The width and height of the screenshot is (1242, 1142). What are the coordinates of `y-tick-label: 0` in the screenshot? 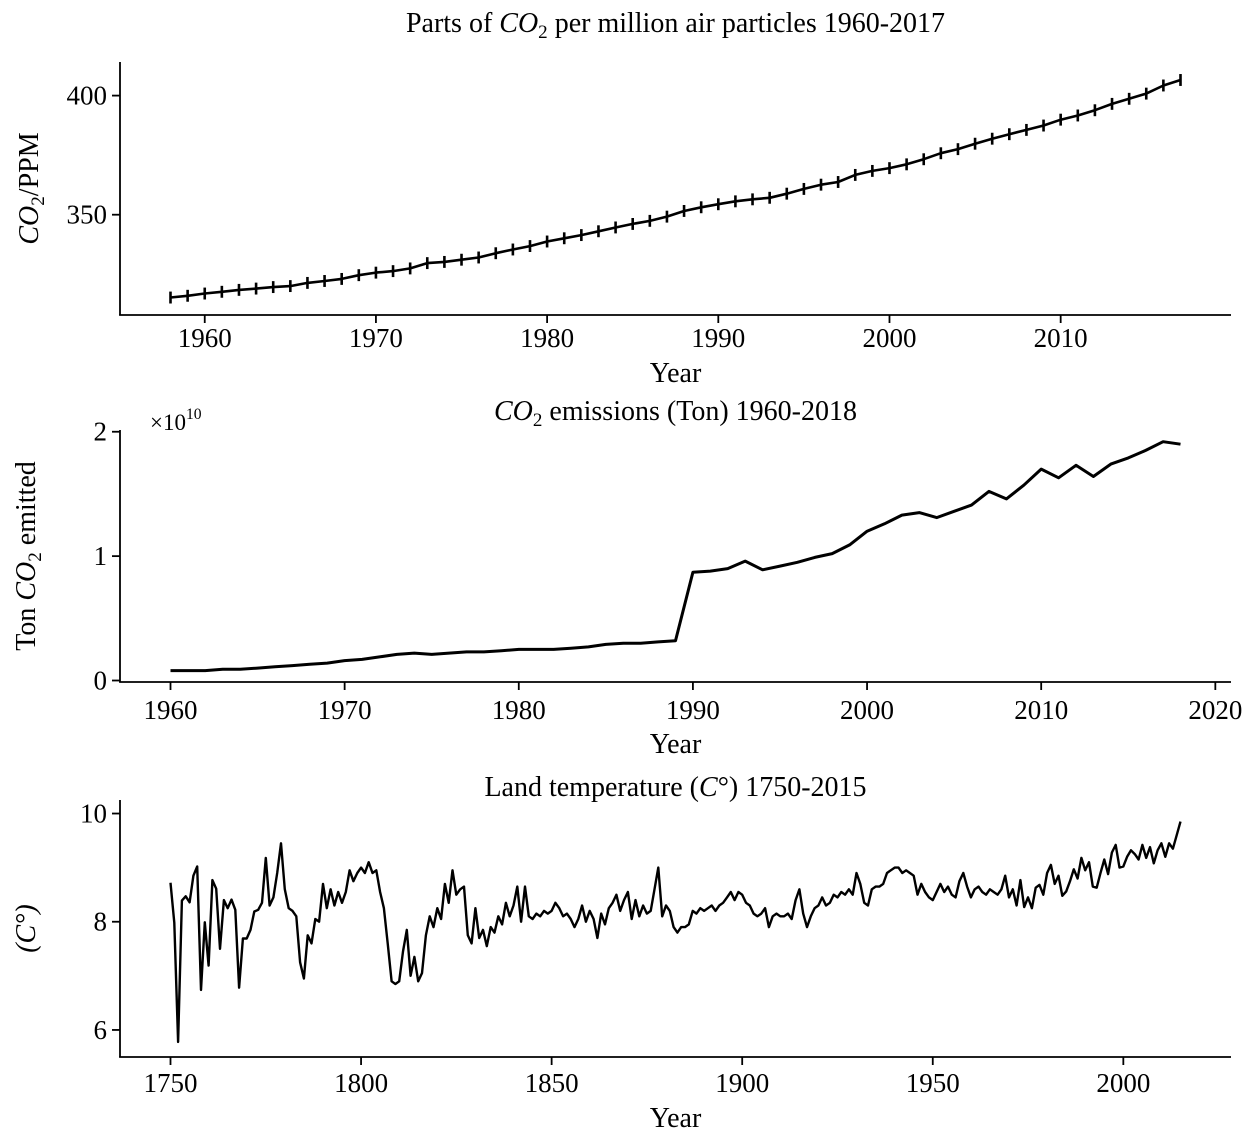 It's located at (101, 681).